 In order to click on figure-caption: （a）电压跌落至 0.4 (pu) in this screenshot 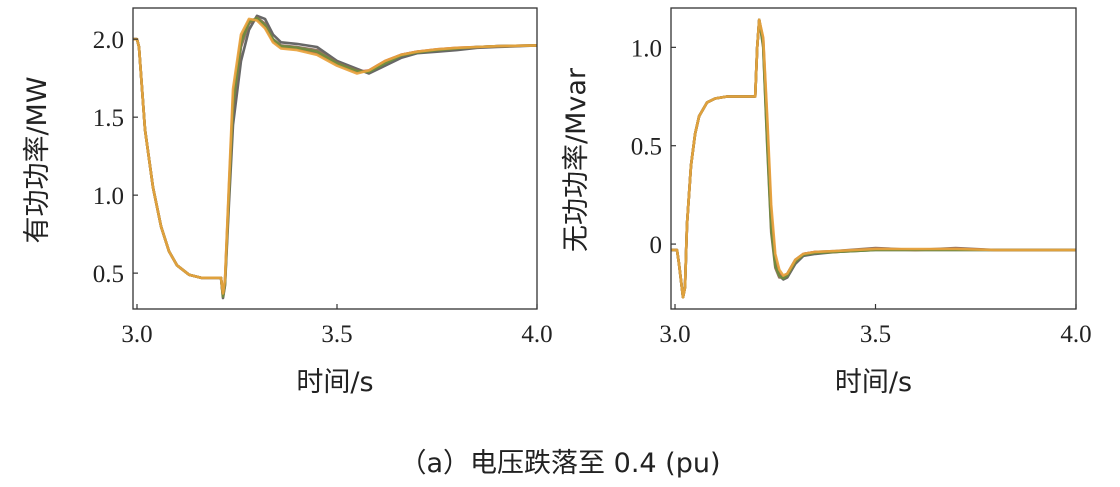, I will do `click(560, 463)`.